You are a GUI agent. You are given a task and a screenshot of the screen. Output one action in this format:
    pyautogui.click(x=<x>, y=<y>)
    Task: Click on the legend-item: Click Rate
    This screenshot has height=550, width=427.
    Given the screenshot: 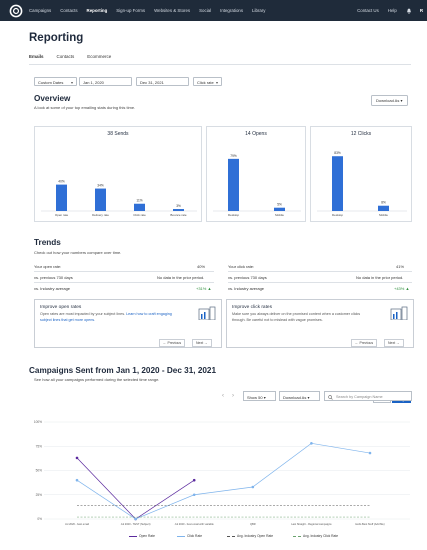 What is the action you would take?
    pyautogui.click(x=189, y=536)
    